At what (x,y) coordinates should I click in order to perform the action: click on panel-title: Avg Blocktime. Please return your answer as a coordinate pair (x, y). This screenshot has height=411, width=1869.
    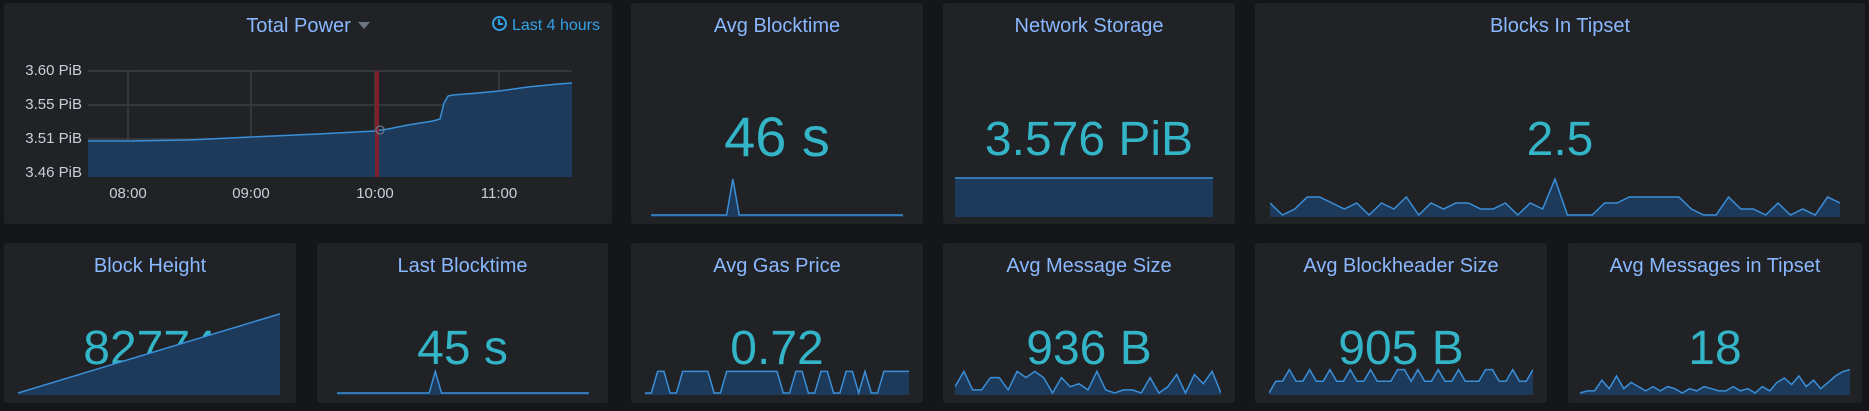
    Looking at the image, I should click on (777, 26).